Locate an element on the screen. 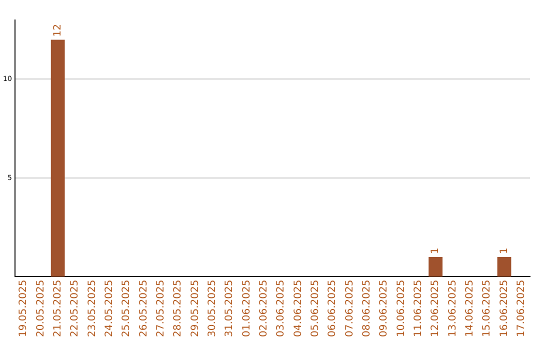  x-tick-label: 01.06.2025 is located at coordinates (246, 309).